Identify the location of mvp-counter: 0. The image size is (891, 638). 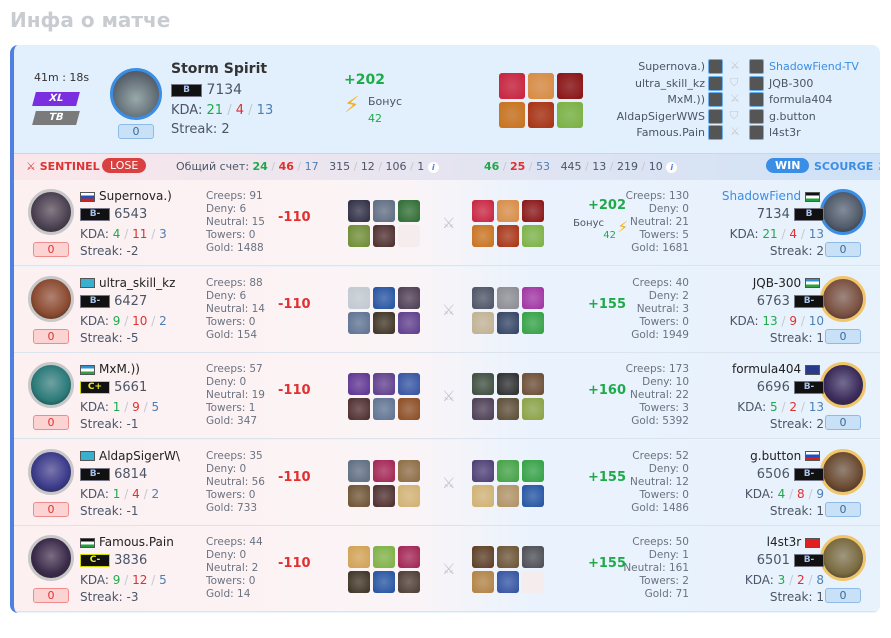
(136, 131).